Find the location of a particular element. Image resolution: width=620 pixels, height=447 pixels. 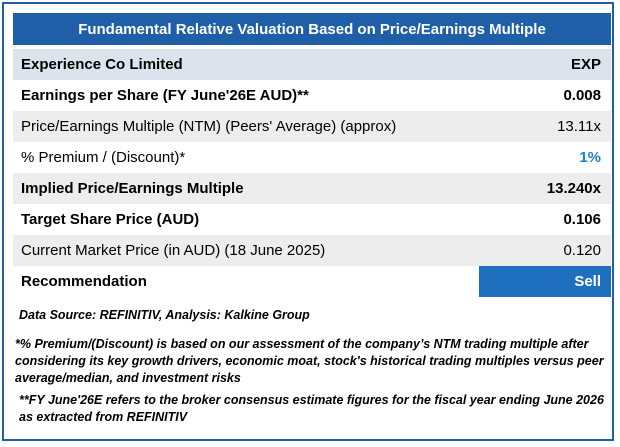

row-value: 1% is located at coordinates (590, 157).